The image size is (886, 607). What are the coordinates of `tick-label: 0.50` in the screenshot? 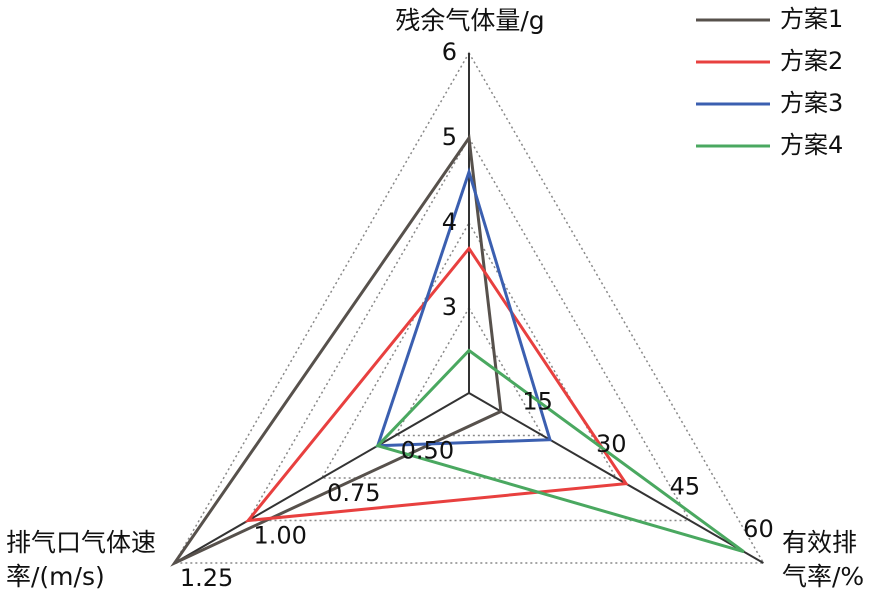 It's located at (427, 451).